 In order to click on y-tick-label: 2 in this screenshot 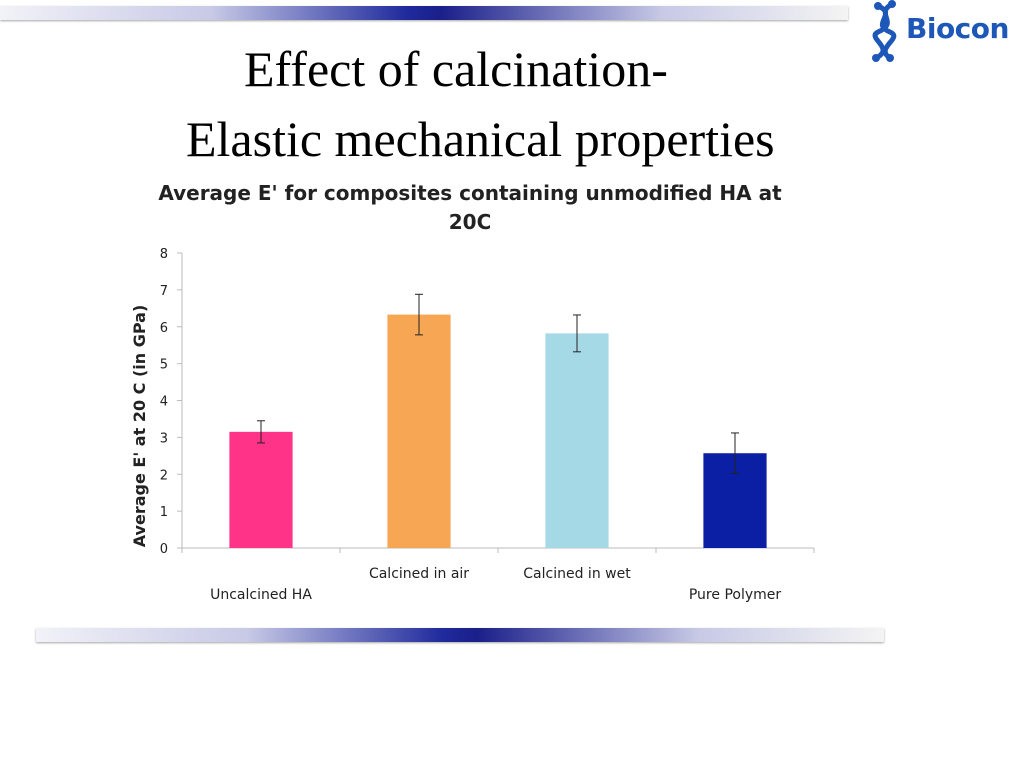, I will do `click(164, 475)`.